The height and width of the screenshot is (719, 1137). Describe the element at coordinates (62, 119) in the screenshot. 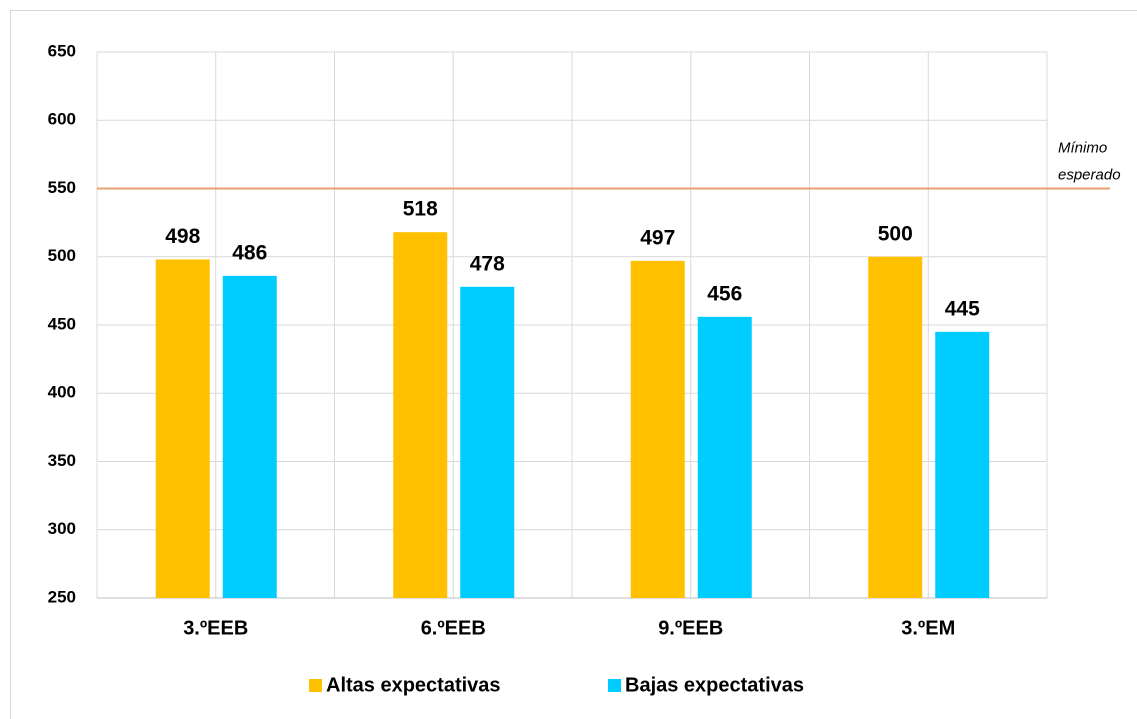

I see `y-tick-label: 600` at that location.